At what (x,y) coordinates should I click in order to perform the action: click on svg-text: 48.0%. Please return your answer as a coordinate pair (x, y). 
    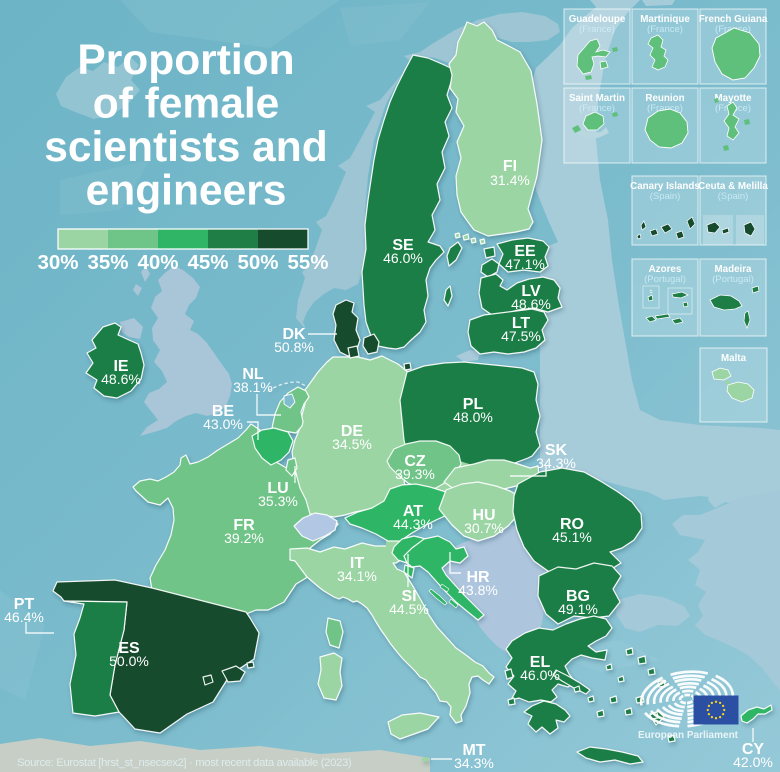
    Looking at the image, I should click on (473, 417).